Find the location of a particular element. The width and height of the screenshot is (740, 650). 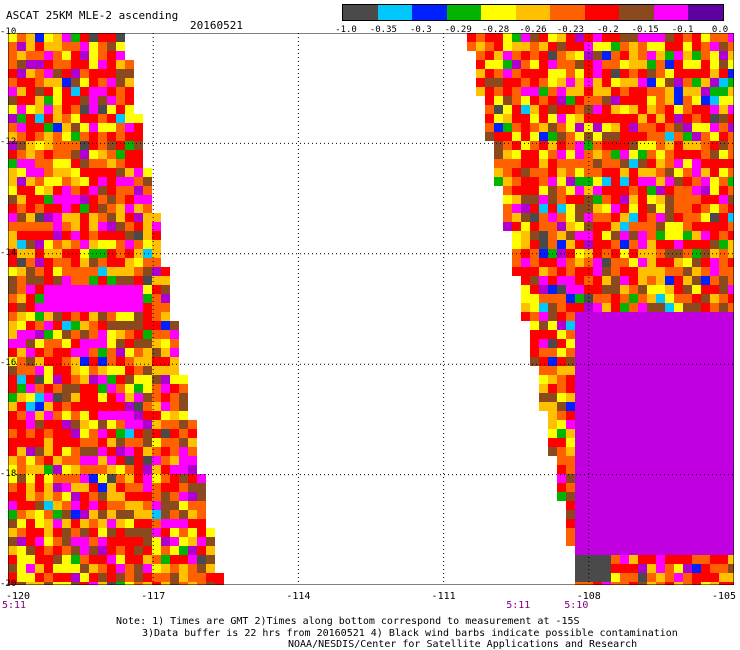

color-scale-label: -0.2 is located at coordinates (607, 30).